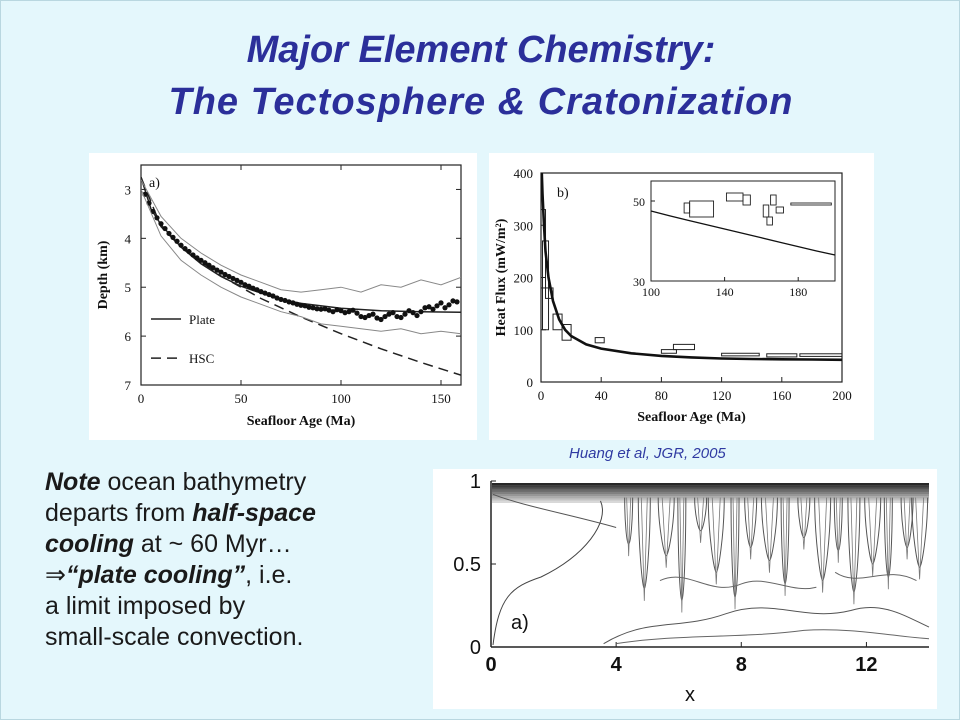  Describe the element at coordinates (651, 292) in the screenshot. I see `inset-x-tick-label: 100` at that location.